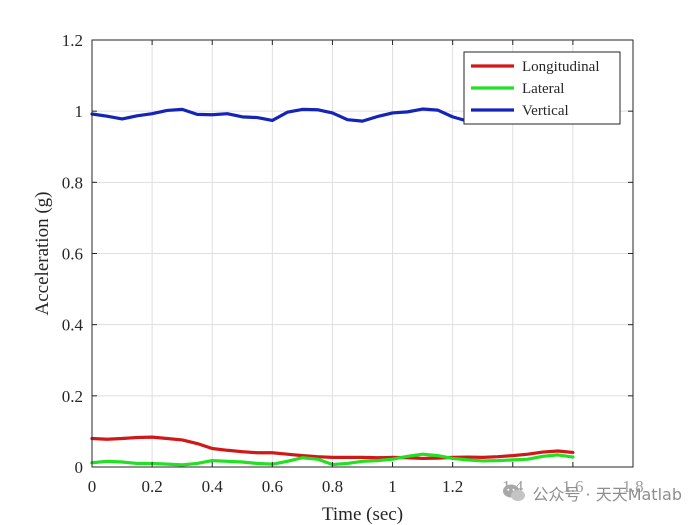 The height and width of the screenshot is (525, 700). What do you see at coordinates (79, 111) in the screenshot?
I see `y-tick-label: 1` at bounding box center [79, 111].